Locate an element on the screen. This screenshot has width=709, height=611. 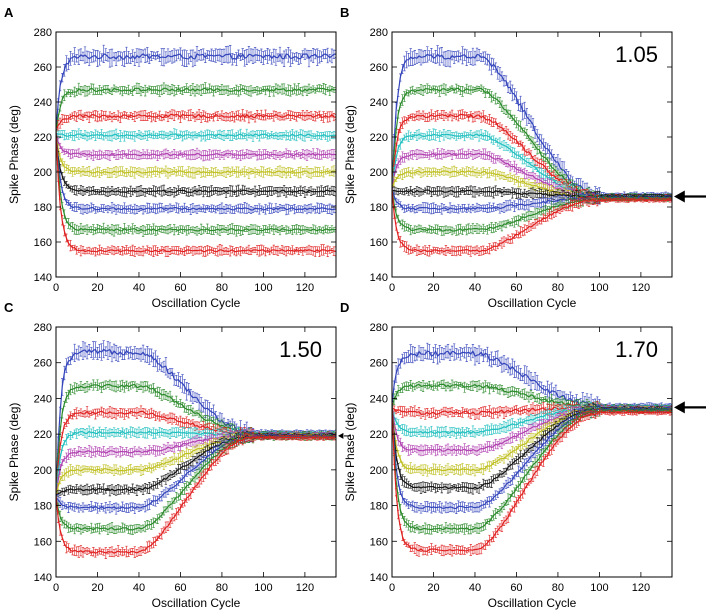
panel-letter: D is located at coordinates (344, 307).